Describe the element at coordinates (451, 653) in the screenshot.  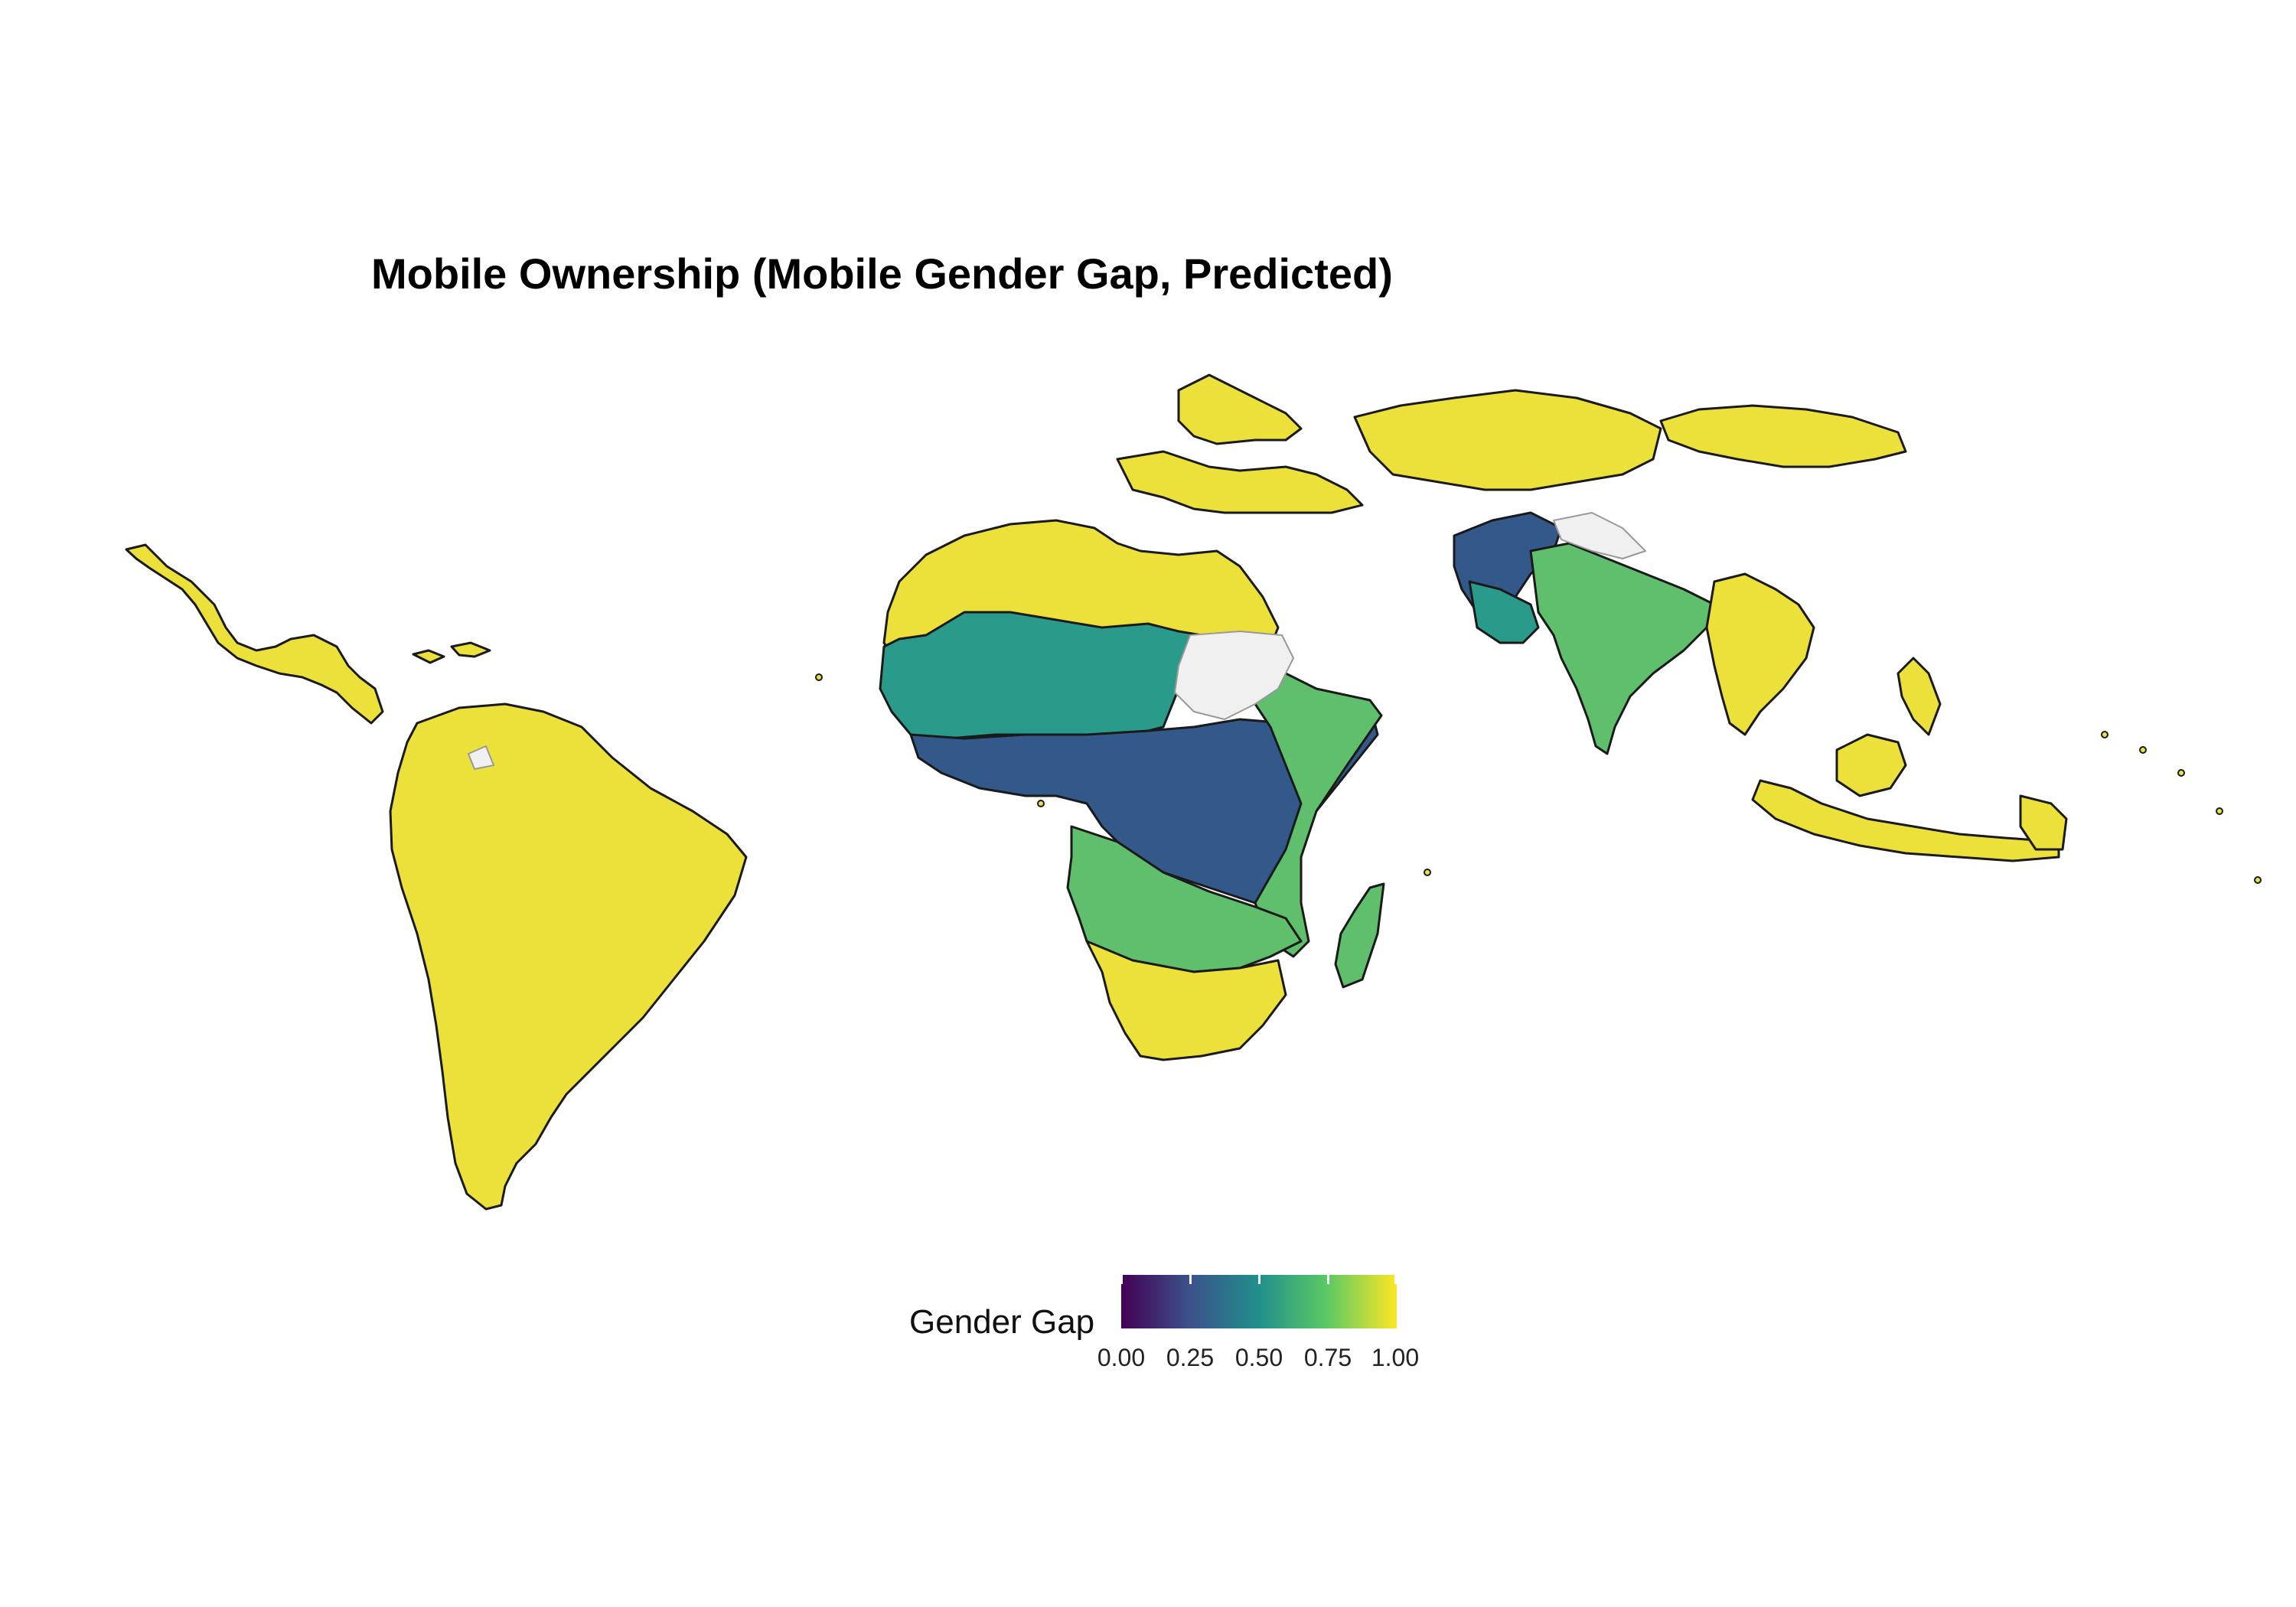
I see `region-caribbean` at that location.